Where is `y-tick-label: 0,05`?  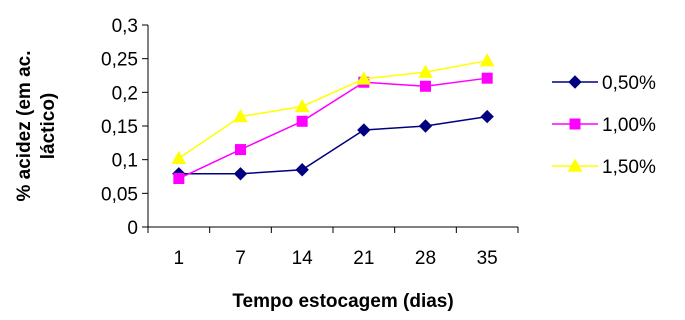
y-tick-label: 0,05 is located at coordinates (119, 194).